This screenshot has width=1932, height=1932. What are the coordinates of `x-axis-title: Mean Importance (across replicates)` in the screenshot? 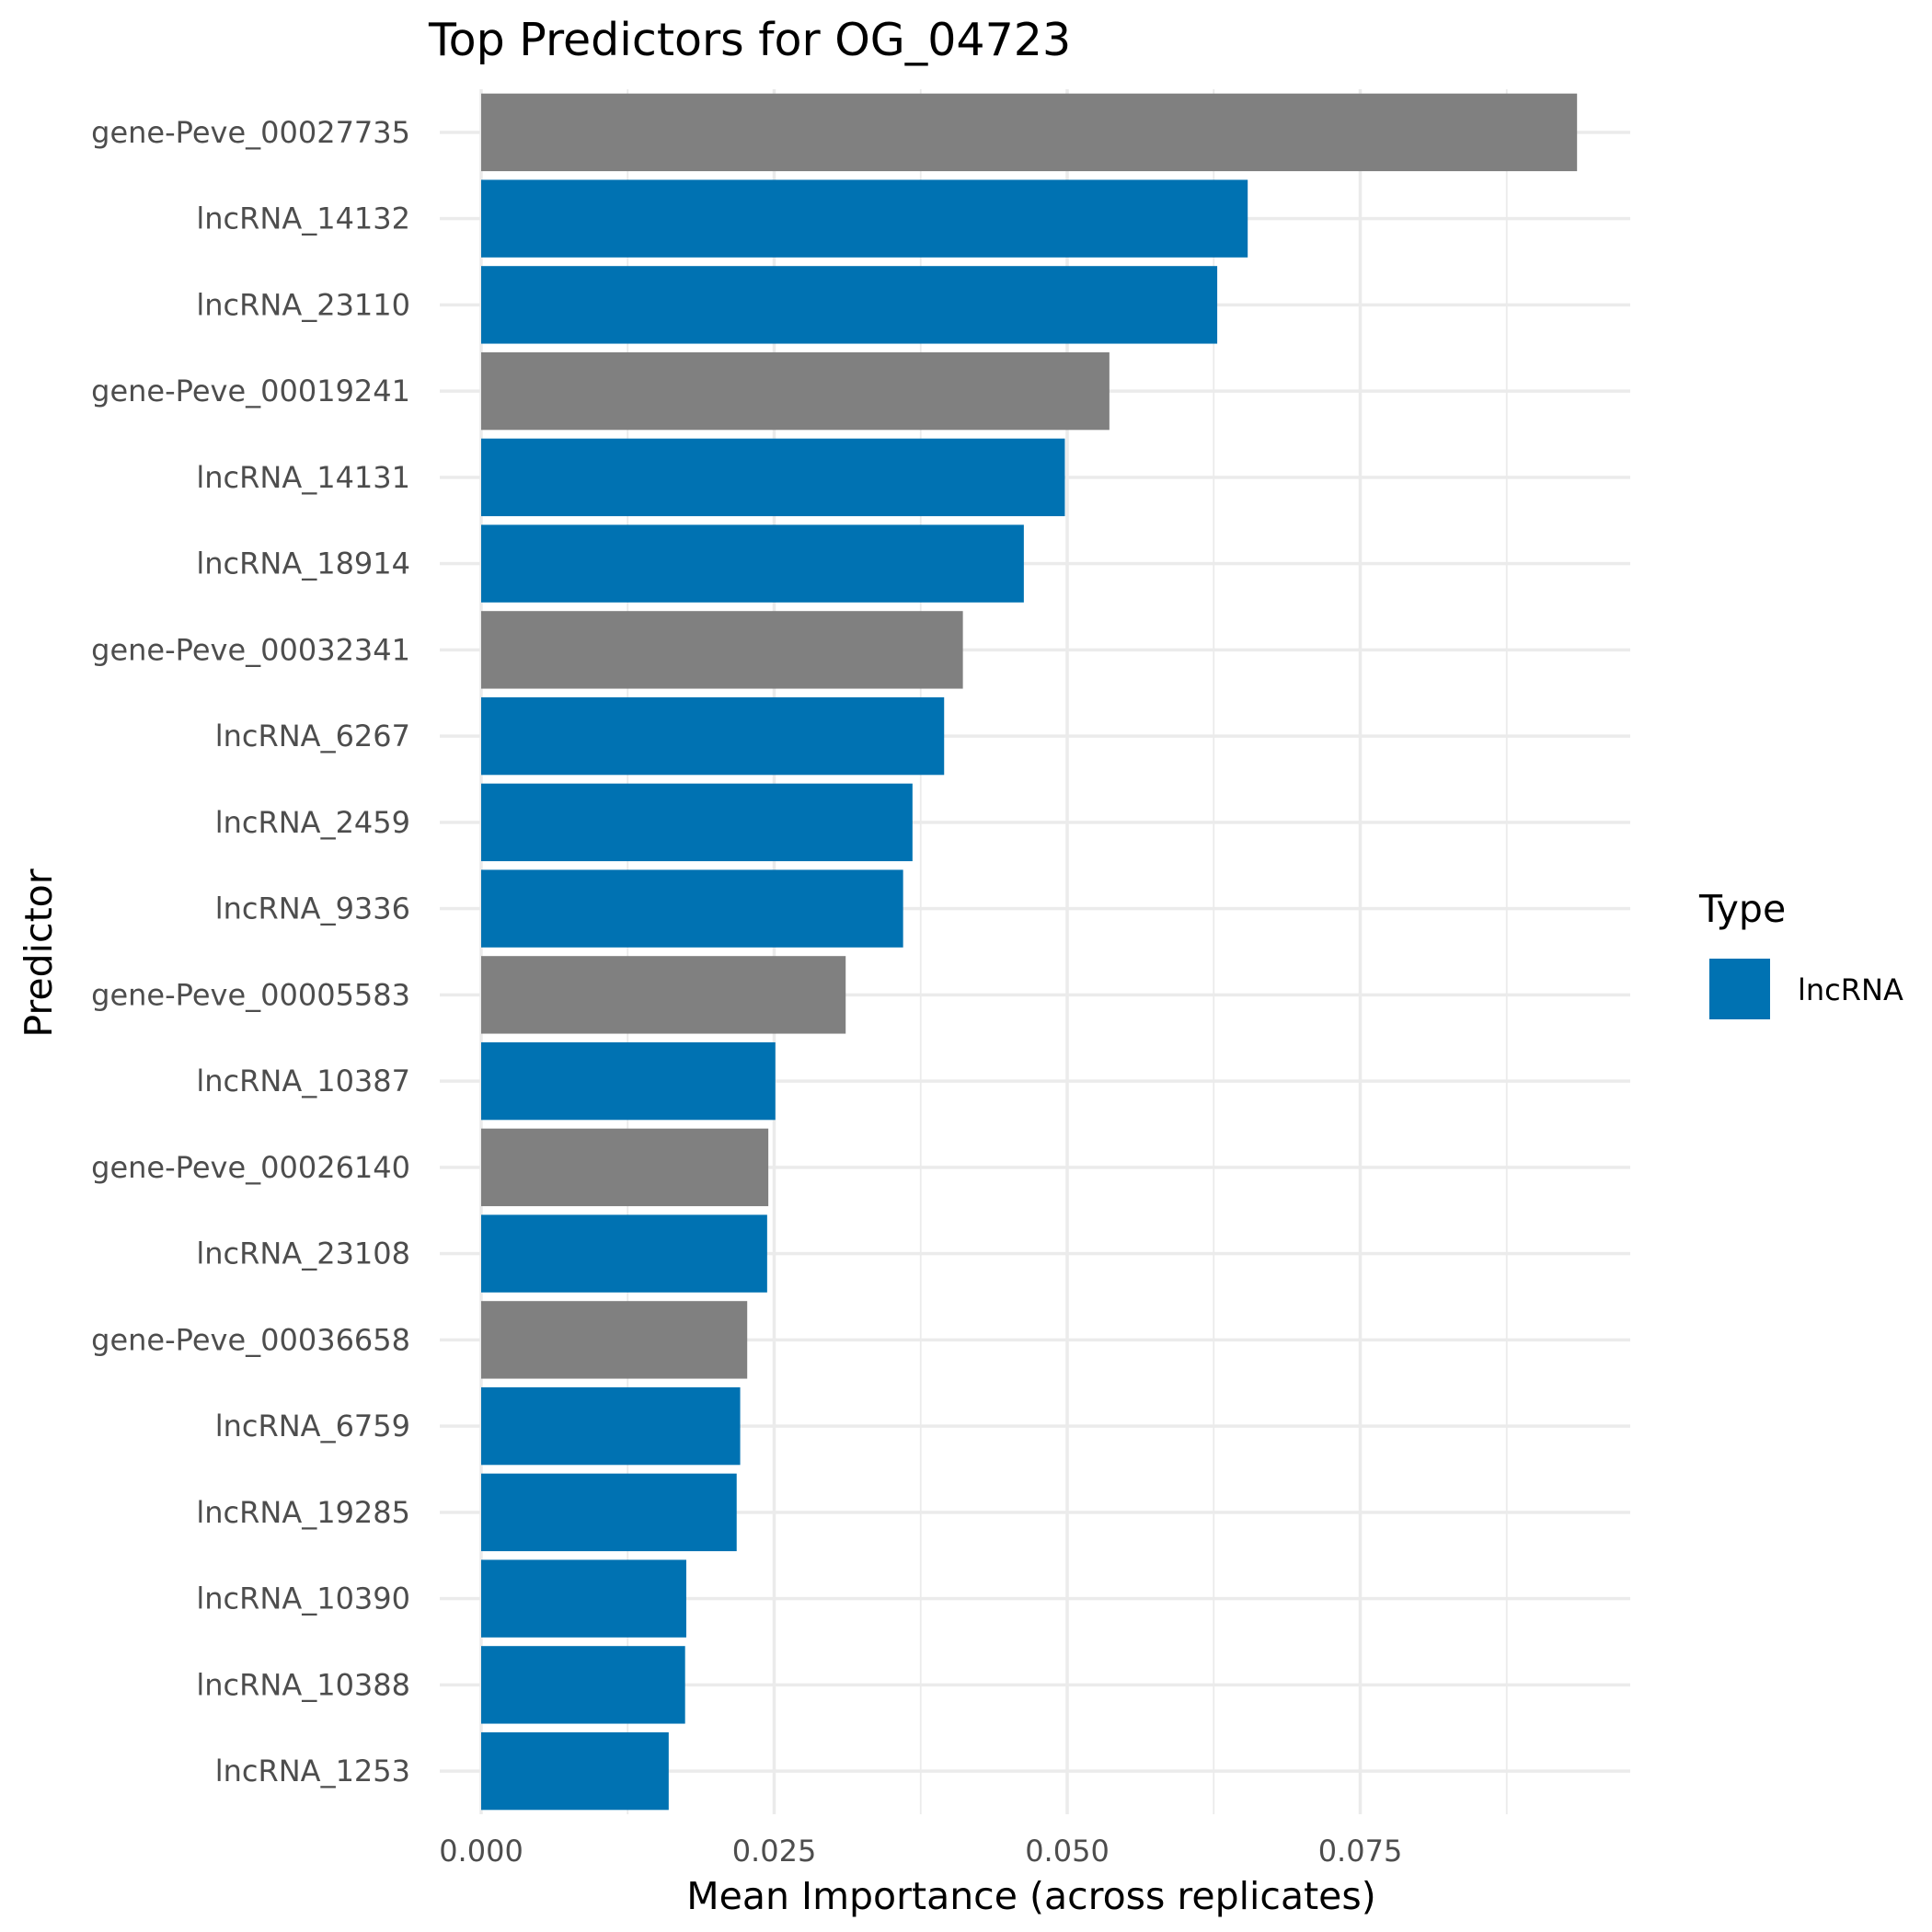 It's located at (1031, 1896).